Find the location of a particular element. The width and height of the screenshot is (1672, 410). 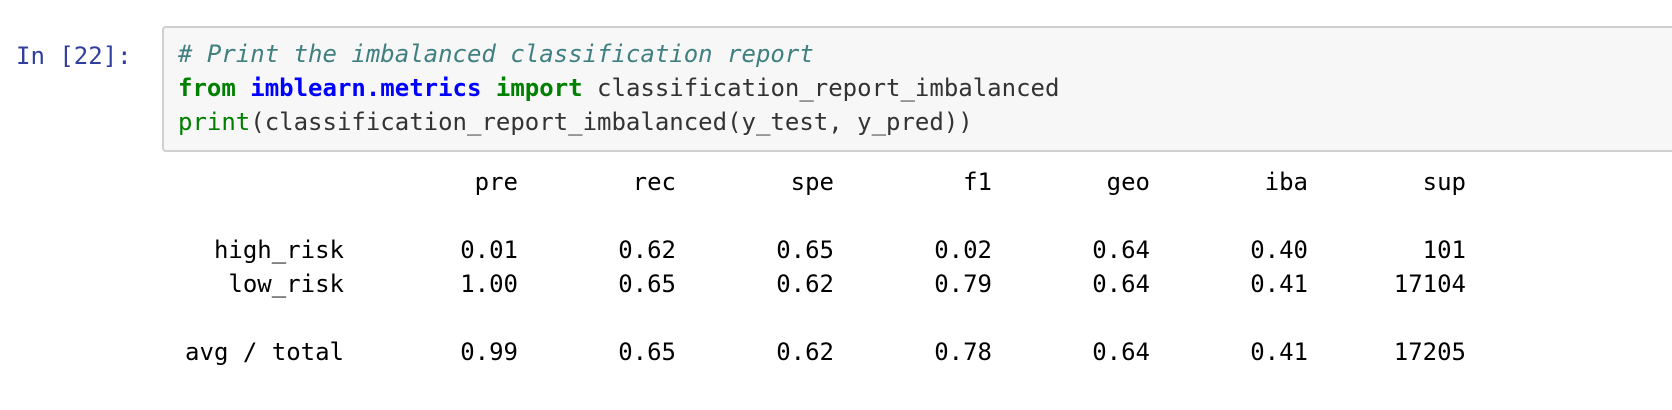

cell-pre: 0.01 is located at coordinates (489, 250).